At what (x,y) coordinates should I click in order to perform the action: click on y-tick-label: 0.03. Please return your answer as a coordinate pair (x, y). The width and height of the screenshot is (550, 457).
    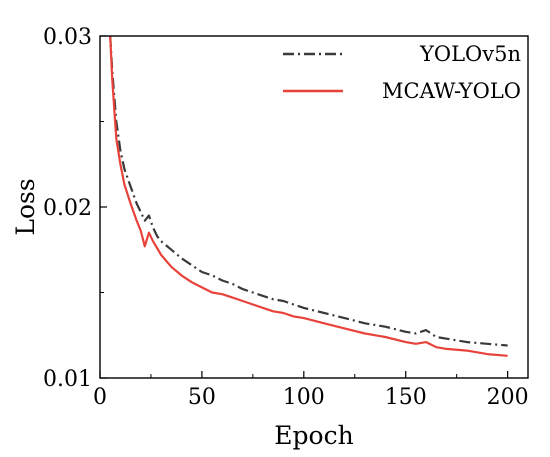
    Looking at the image, I should click on (67, 37).